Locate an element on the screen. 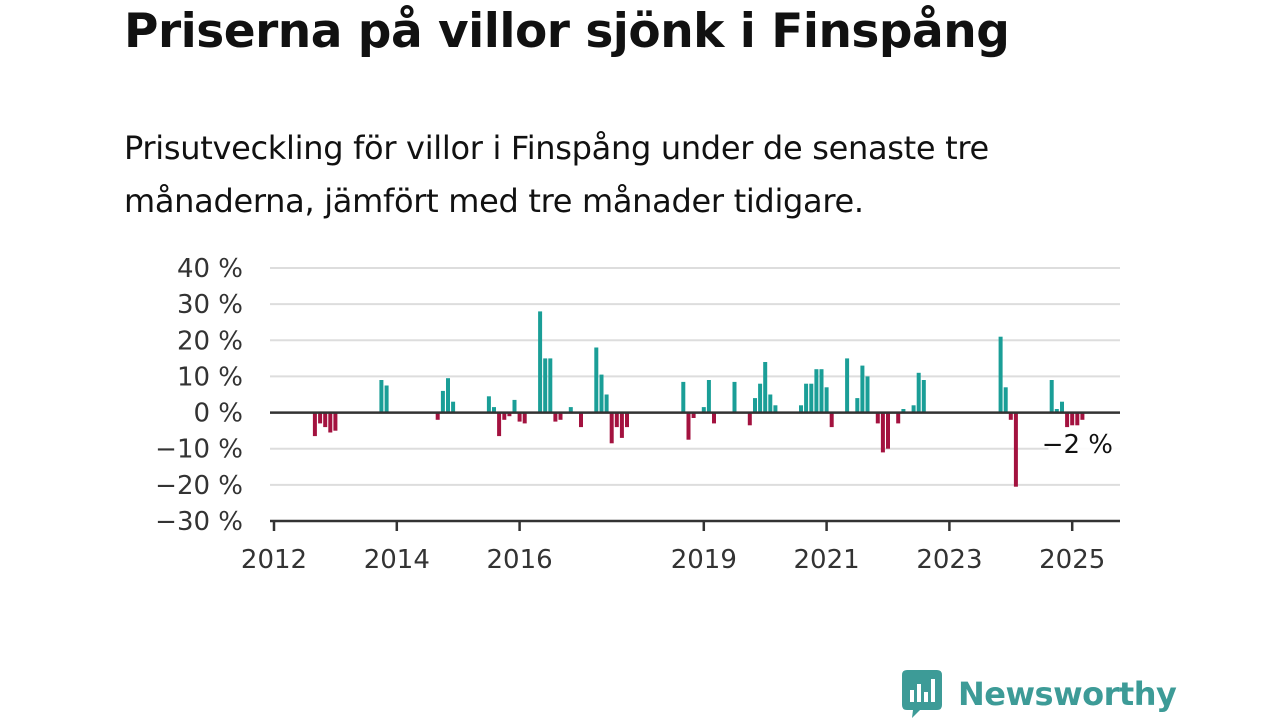 The width and height of the screenshot is (1280, 720). y-tick-label: −20 % is located at coordinates (199, 486).